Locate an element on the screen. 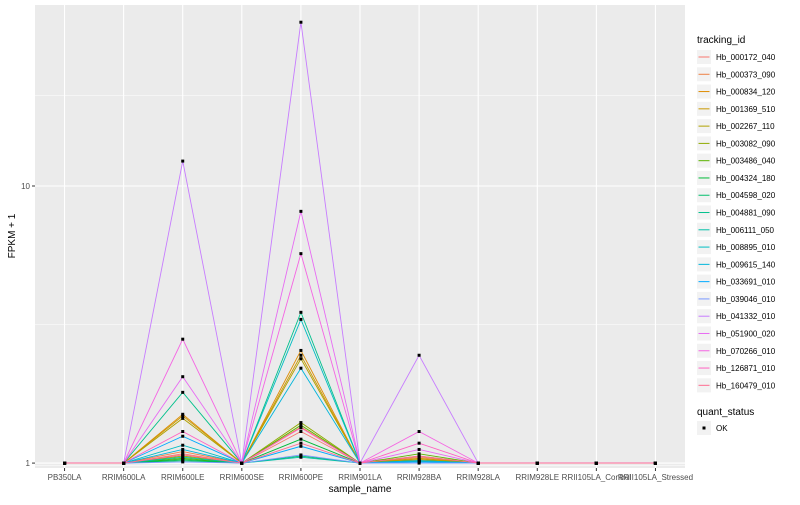 This screenshot has height=505, width=800. status-legend-point is located at coordinates (704, 428).